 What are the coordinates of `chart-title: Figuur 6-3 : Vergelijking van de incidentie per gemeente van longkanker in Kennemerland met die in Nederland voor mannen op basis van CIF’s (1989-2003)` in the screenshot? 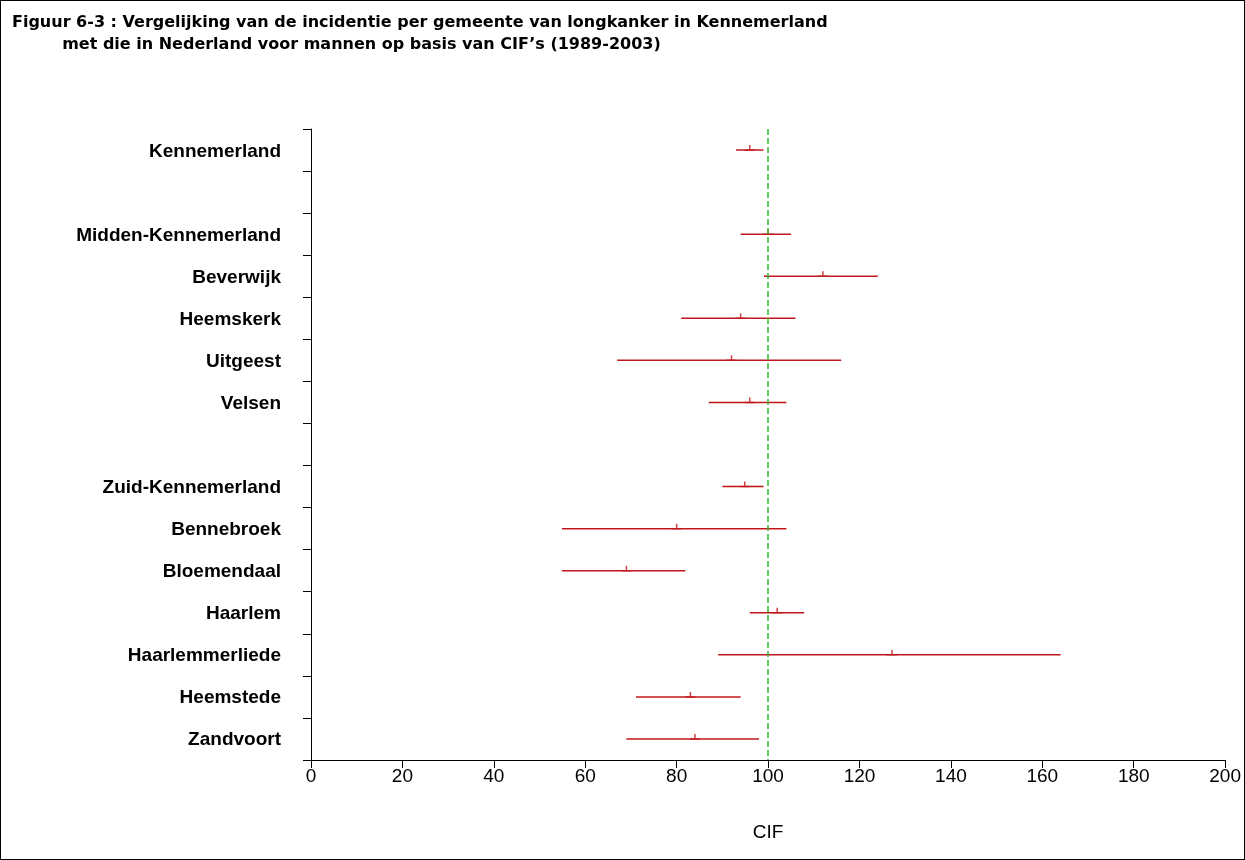 It's located at (420, 32).